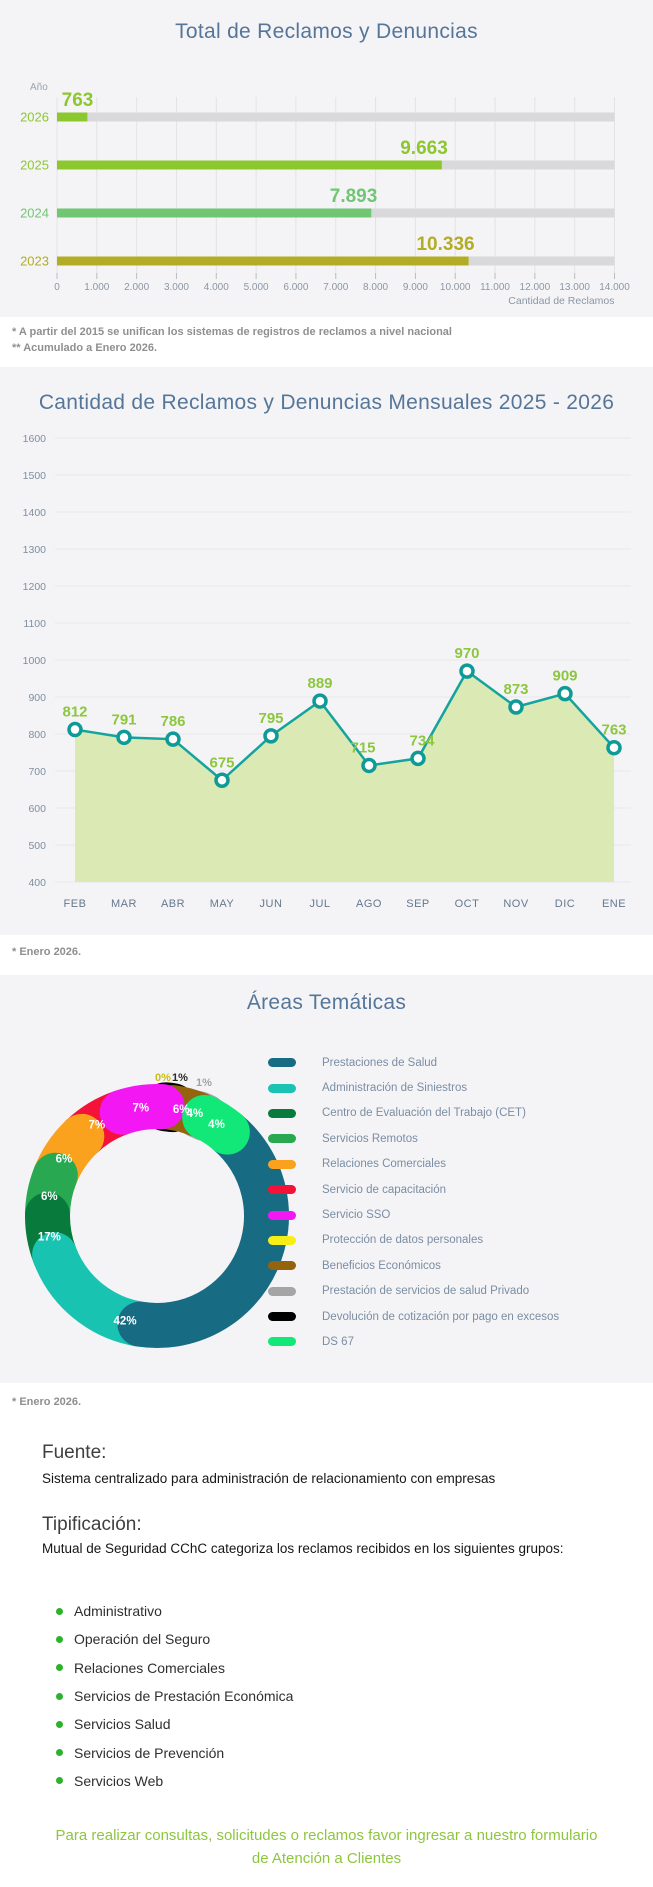  I want to click on group-item: Servicios Web, so click(174, 1781).